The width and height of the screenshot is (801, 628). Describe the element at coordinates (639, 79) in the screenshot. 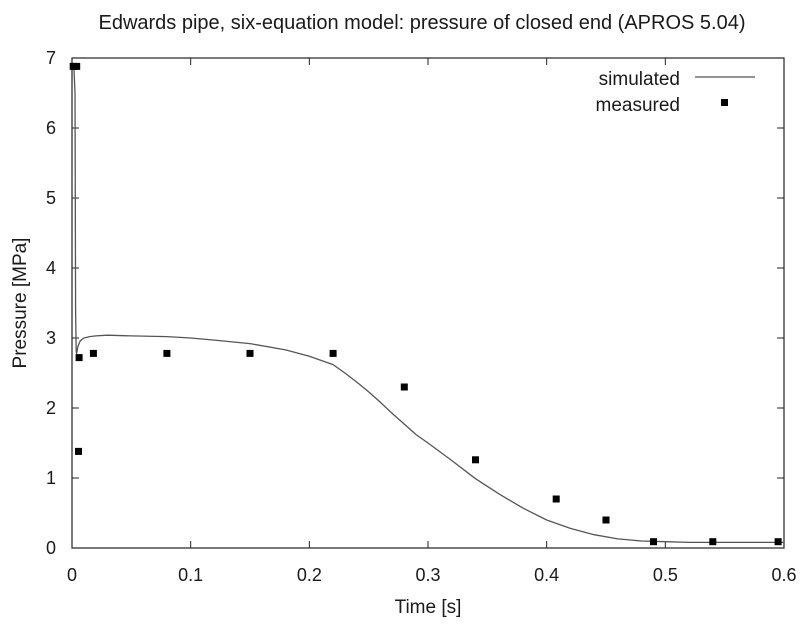

I see `legend-label-simulated: simulated` at that location.